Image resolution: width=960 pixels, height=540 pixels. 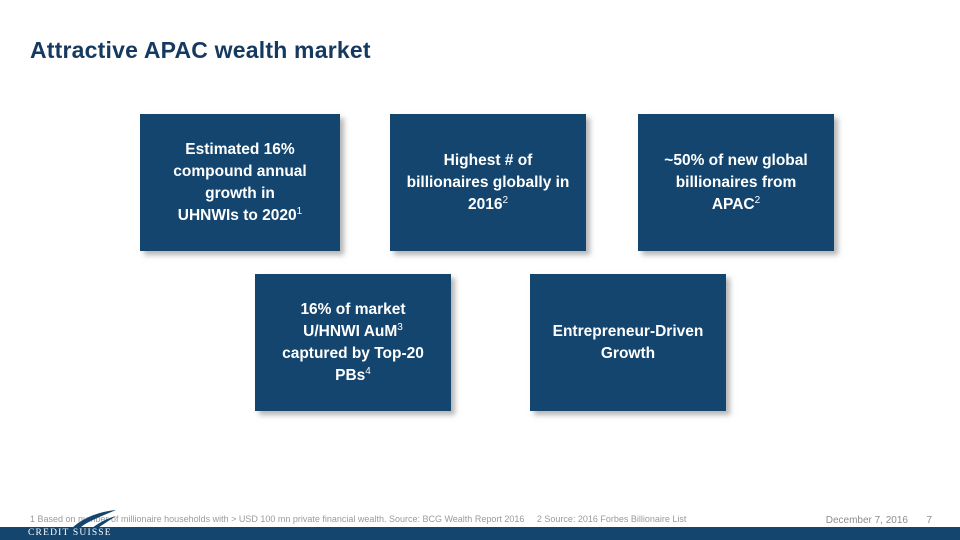 I want to click on footnote-ref: 4, so click(x=368, y=371).